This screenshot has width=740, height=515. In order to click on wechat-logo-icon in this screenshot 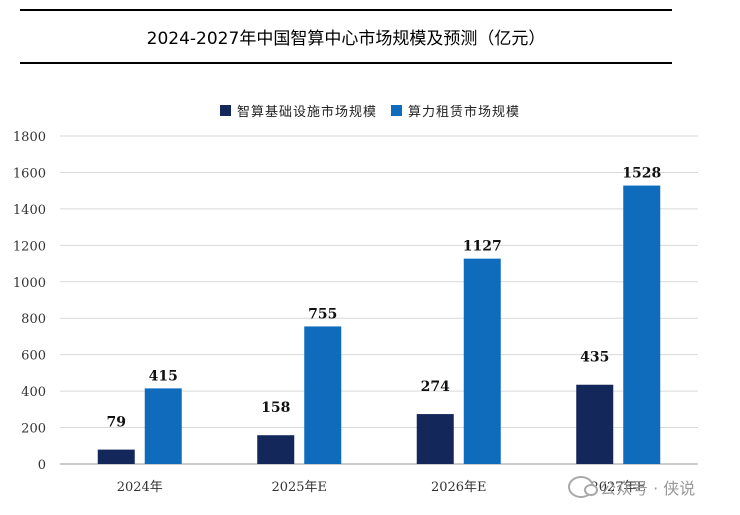, I will do `click(583, 487)`.